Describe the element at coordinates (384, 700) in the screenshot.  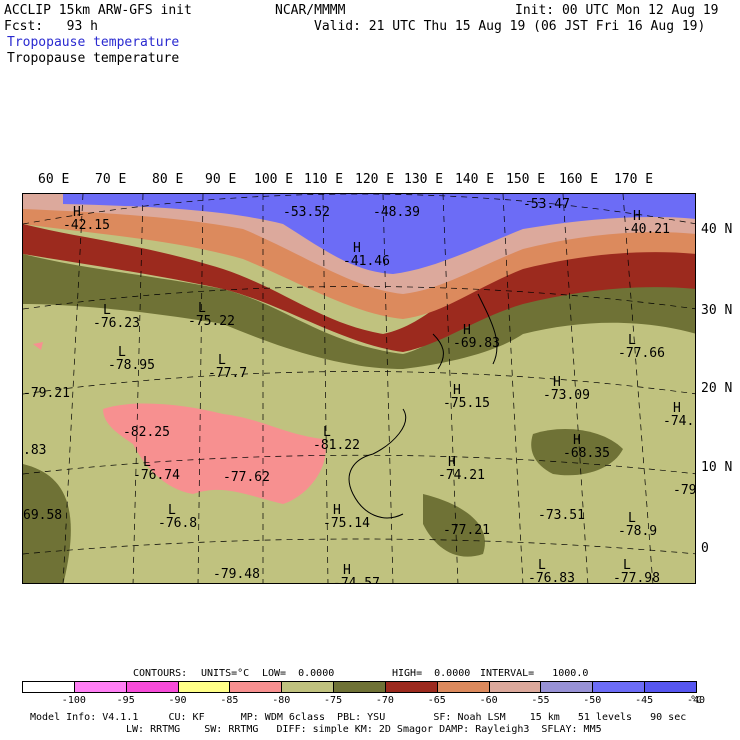
I see `colorbar-tick-label: -70` at that location.